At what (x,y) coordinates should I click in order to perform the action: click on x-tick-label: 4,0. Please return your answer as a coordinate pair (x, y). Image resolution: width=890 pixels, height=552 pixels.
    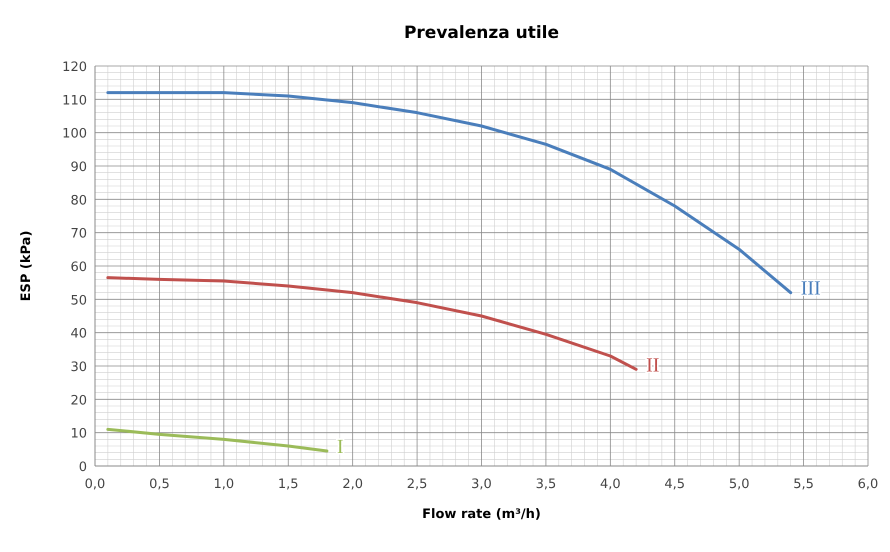
    Looking at the image, I should click on (610, 484).